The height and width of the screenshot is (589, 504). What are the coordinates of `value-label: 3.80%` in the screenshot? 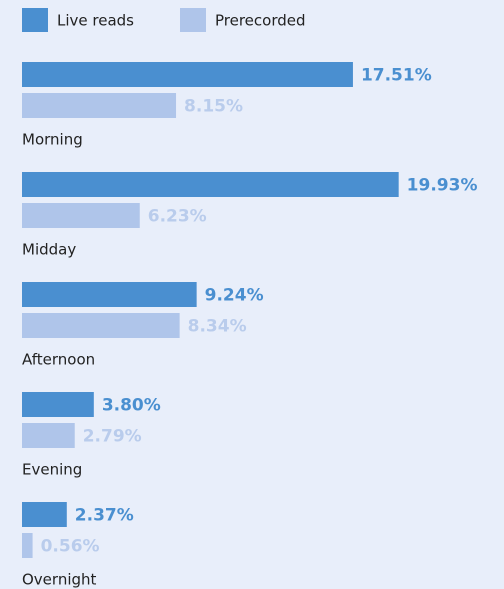 It's located at (131, 406).